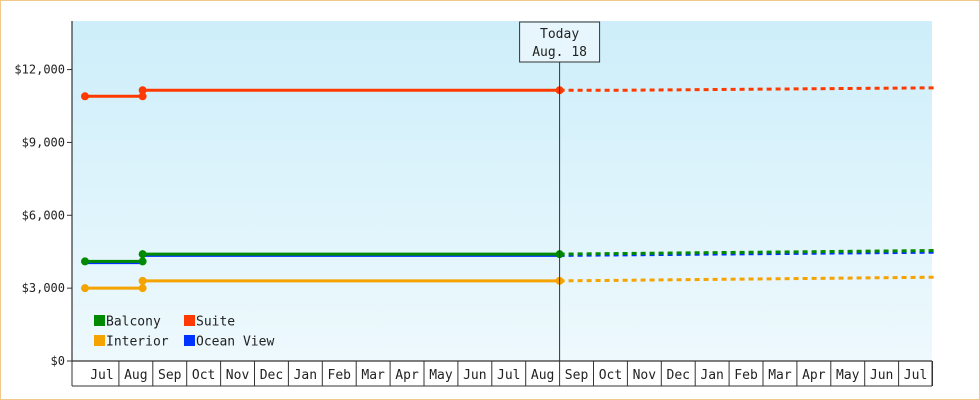  Describe the element at coordinates (560, 191) in the screenshot. I see `today-marker: Today Aug. 18` at that location.